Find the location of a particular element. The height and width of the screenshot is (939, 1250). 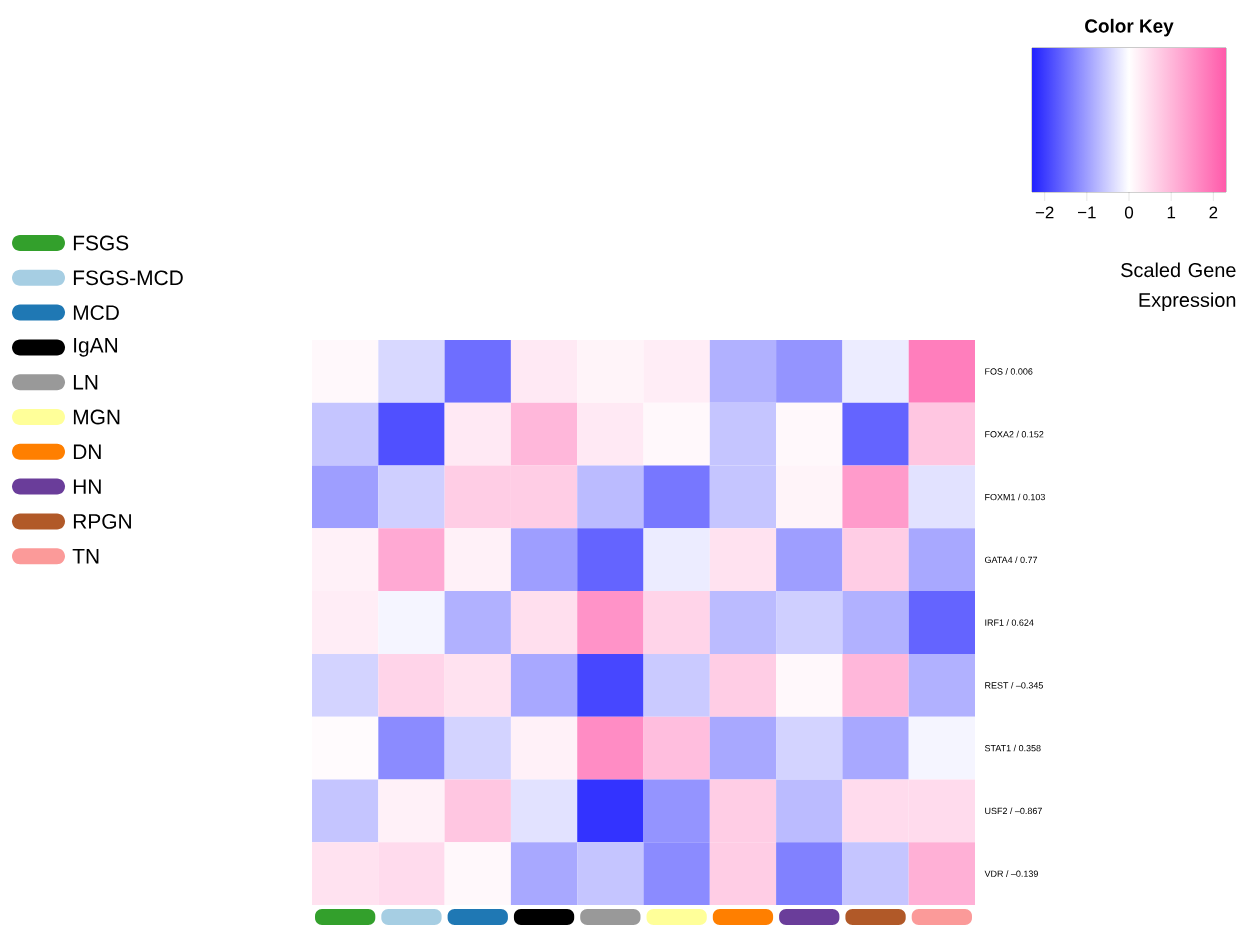

text: LN is located at coordinates (85, 382).